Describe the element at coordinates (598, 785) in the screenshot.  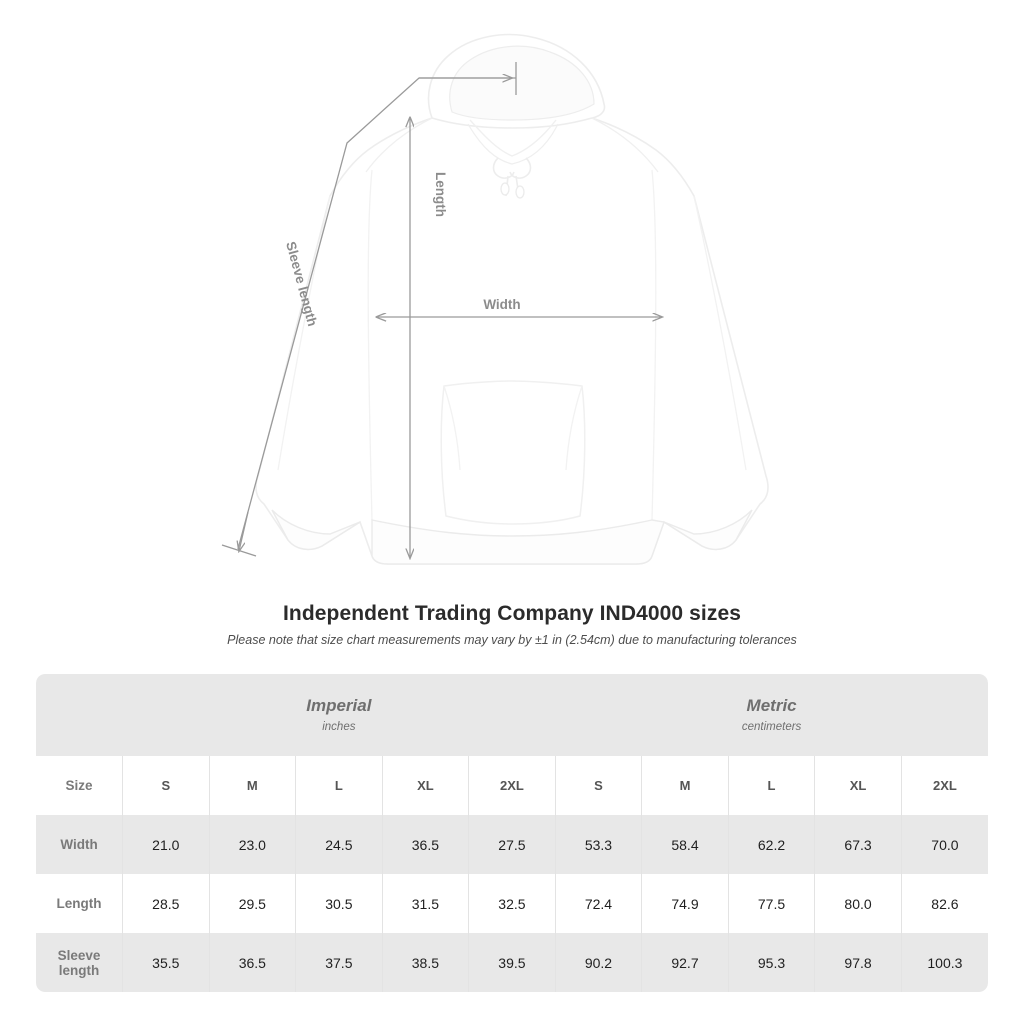
I see `header-size-metric-s: S` at that location.